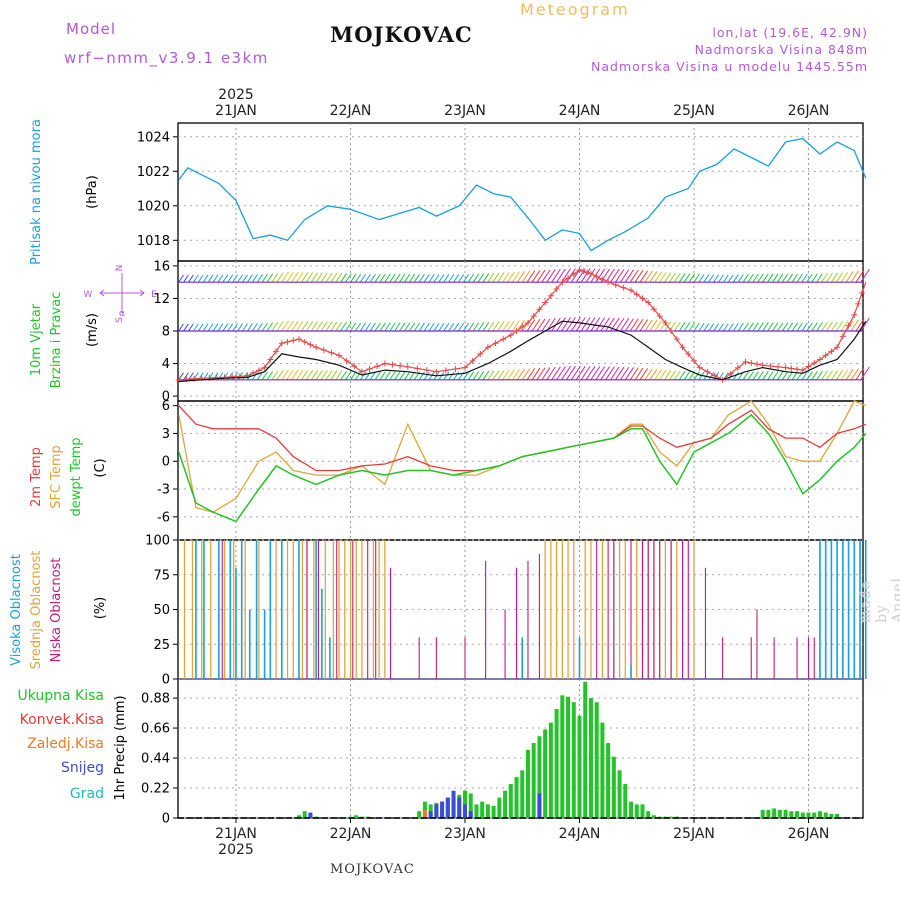  Describe the element at coordinates (236, 95) in the screenshot. I see `top-year-label: 2025` at that location.